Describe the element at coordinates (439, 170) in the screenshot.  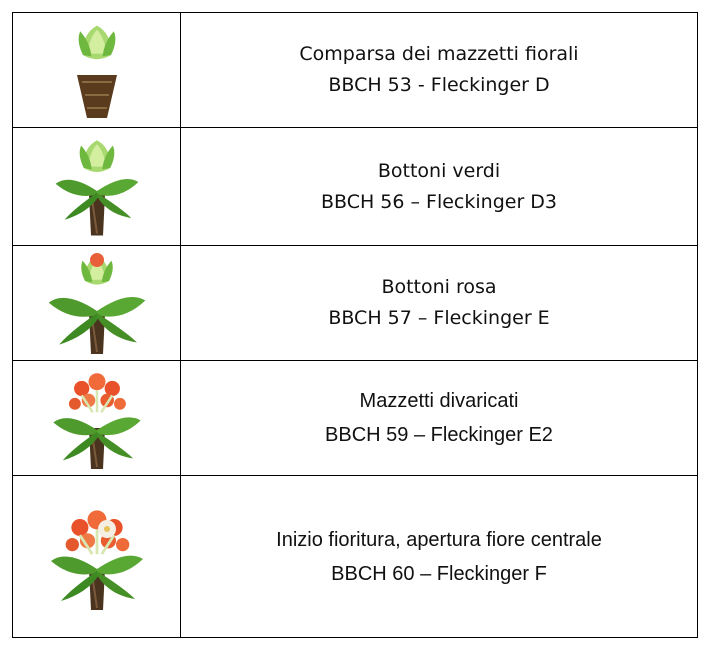
I see `phase-name: Bottoni verdi` at that location.